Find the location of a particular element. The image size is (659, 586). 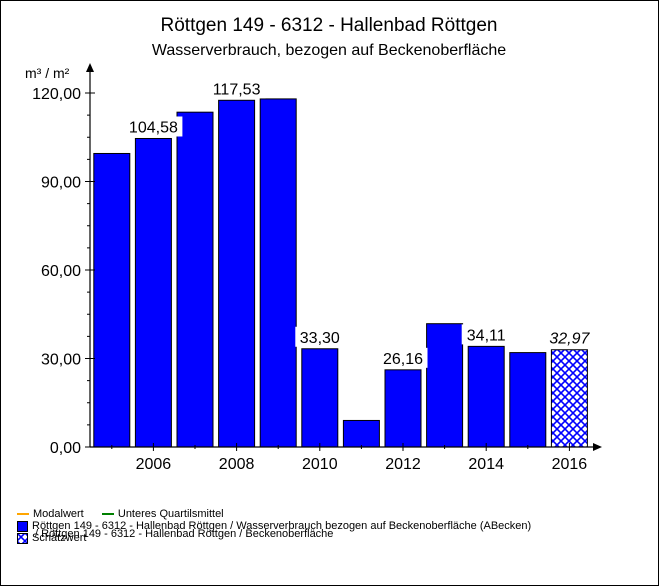

x-axis-arrow-icon is located at coordinates (597, 447).